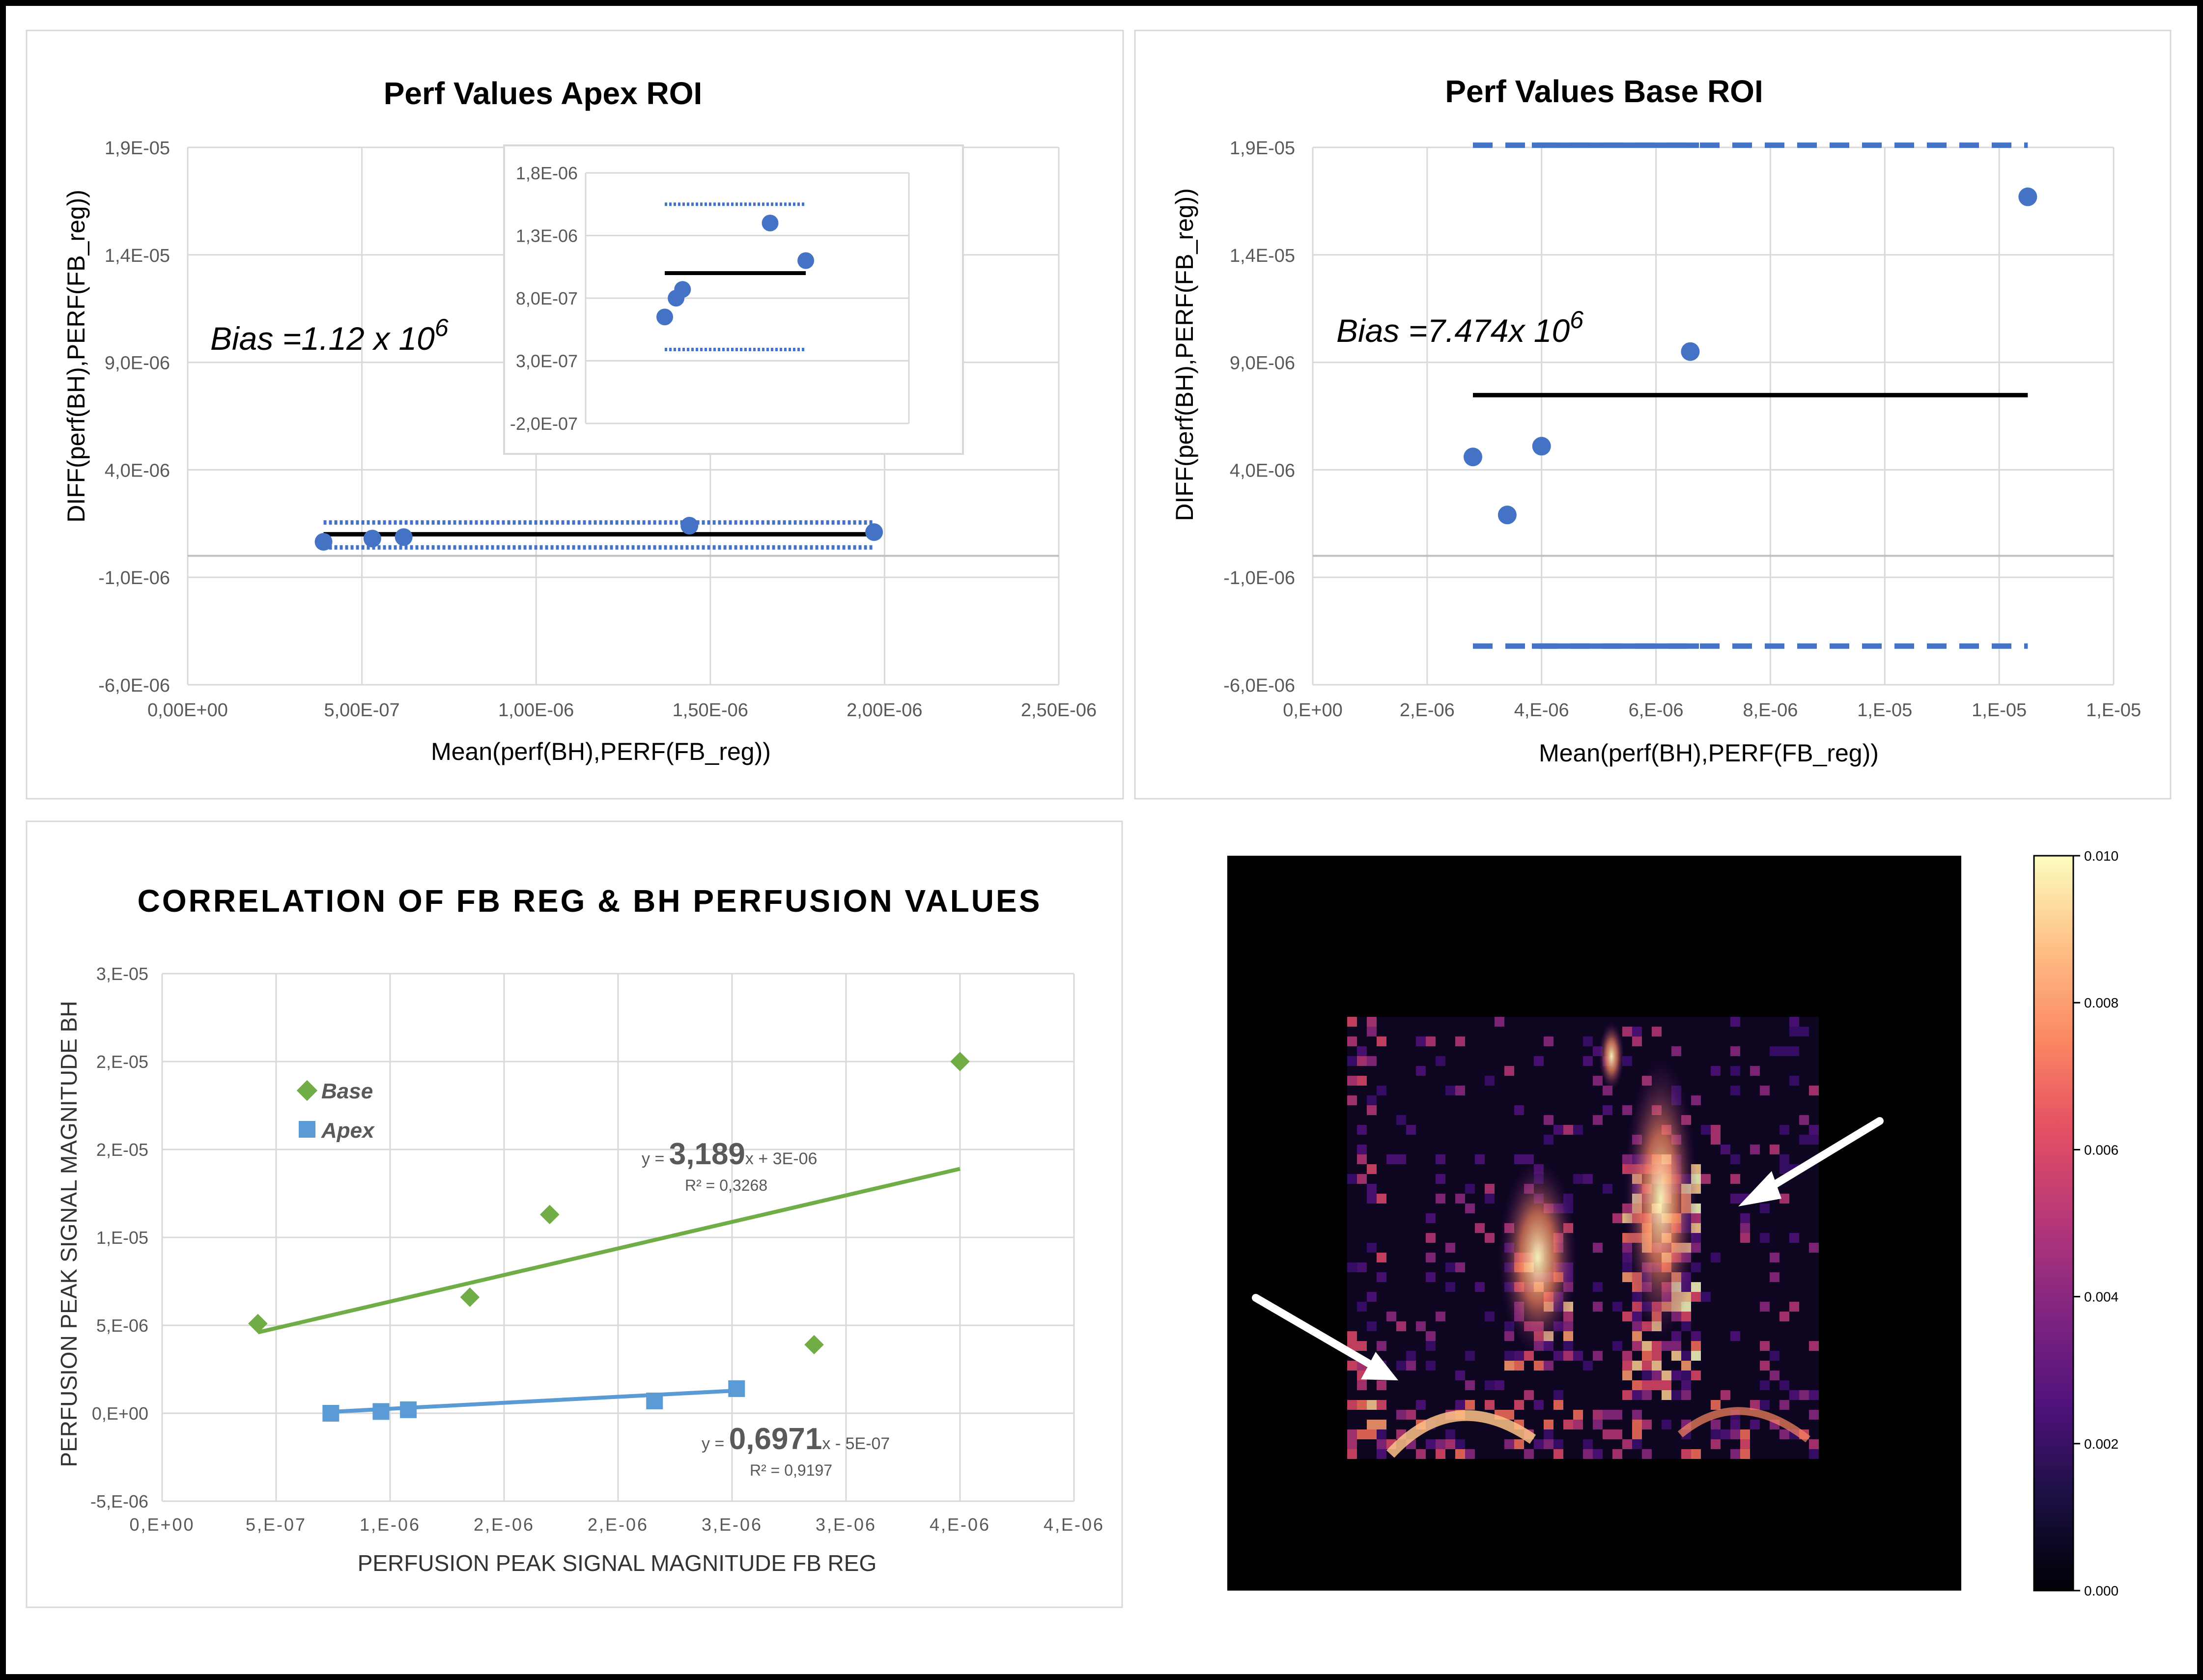 The height and width of the screenshot is (1680, 2203). Describe the element at coordinates (1059, 710) in the screenshot. I see `x-tick-label: 2,50E-06` at that location.